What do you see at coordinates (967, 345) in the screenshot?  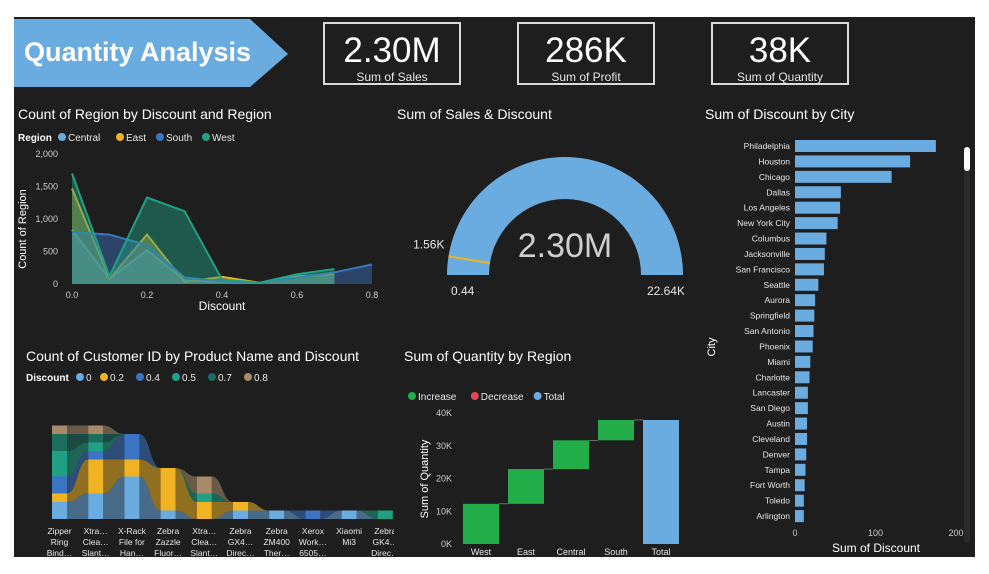 I see `scrollbar-track` at bounding box center [967, 345].